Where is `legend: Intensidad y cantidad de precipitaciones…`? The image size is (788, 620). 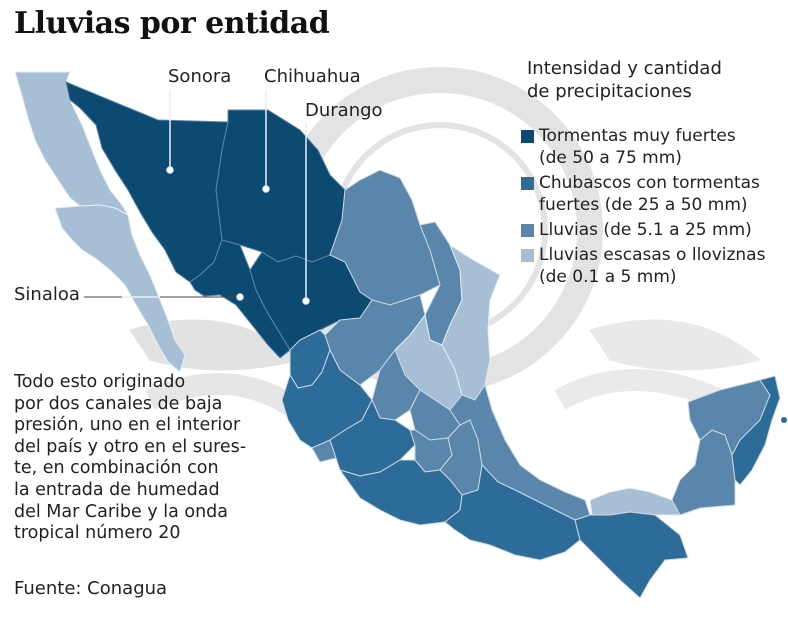
legend: Intensidad y cantidad de precipitaciones… is located at coordinates (653, 174).